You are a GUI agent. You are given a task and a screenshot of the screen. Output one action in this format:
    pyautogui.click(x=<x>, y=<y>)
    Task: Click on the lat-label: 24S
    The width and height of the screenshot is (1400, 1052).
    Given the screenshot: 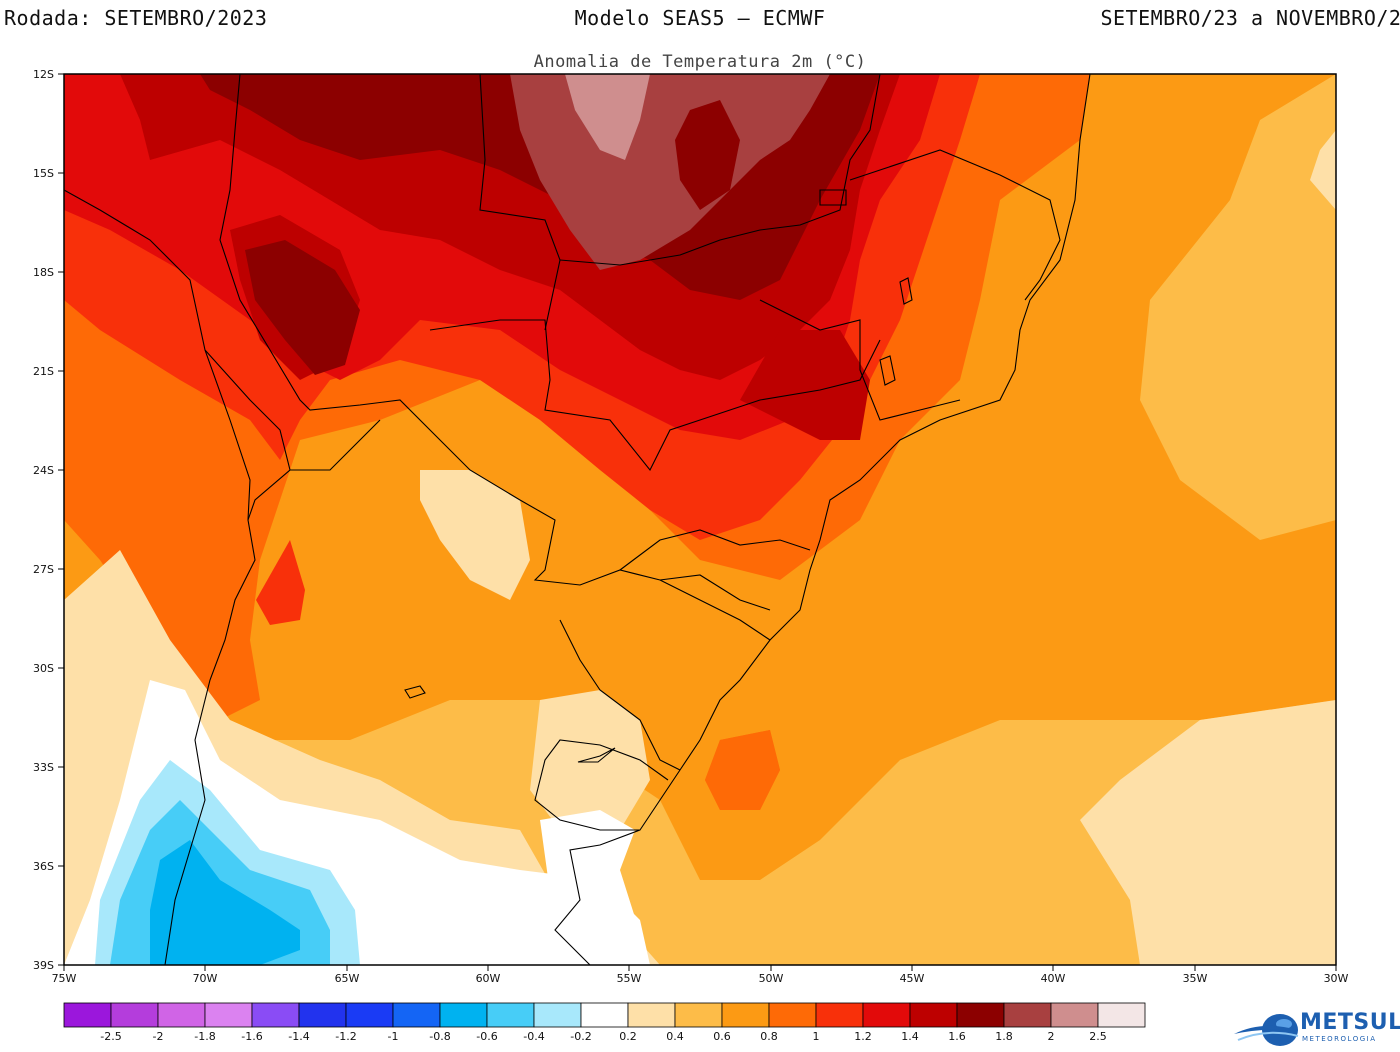 What is the action you would take?
    pyautogui.click(x=43, y=470)
    